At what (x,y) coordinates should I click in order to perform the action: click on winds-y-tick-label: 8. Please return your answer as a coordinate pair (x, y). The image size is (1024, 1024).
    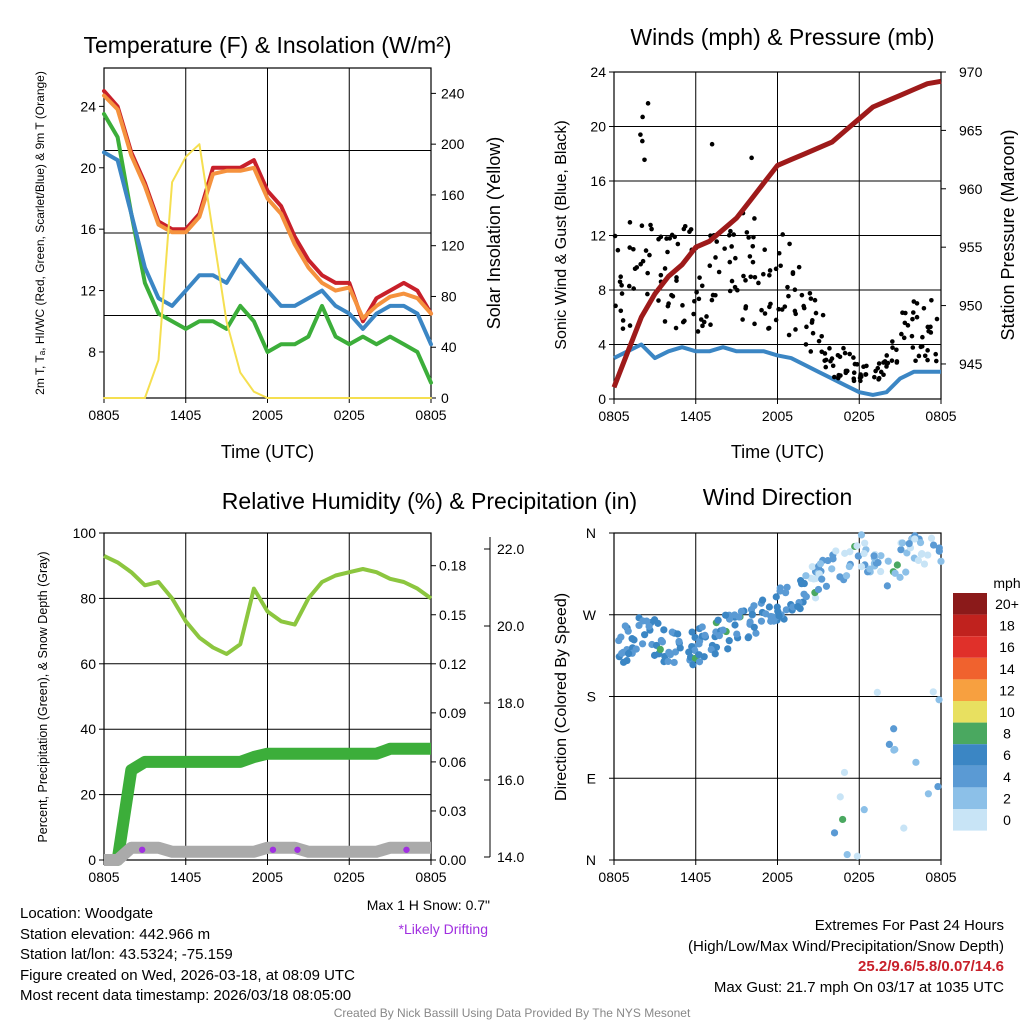
    Looking at the image, I should click on (602, 290).